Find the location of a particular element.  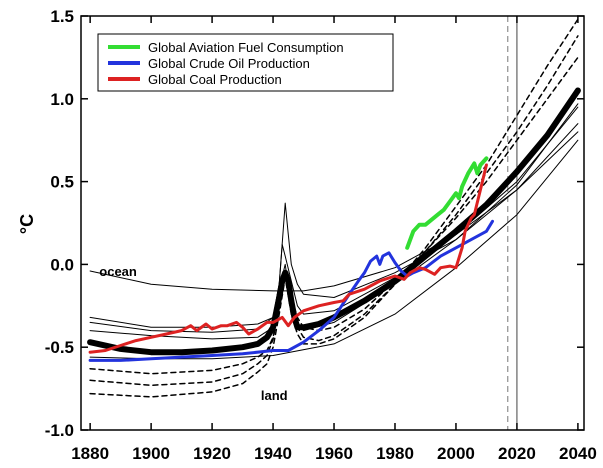

y-tick-label-1.5: 1.5 is located at coordinates (62, 16).